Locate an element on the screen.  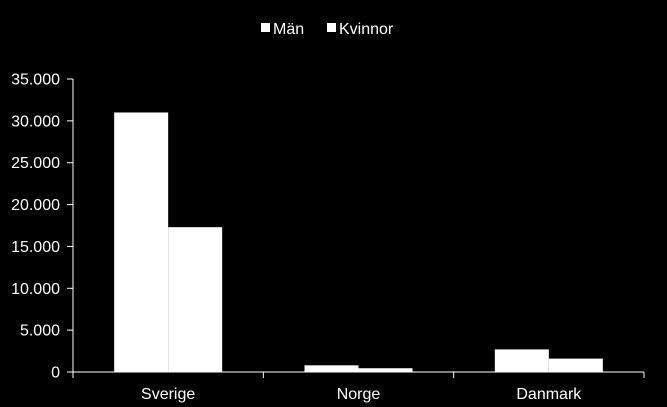
bar-norge-kvinnor is located at coordinates (385, 370).